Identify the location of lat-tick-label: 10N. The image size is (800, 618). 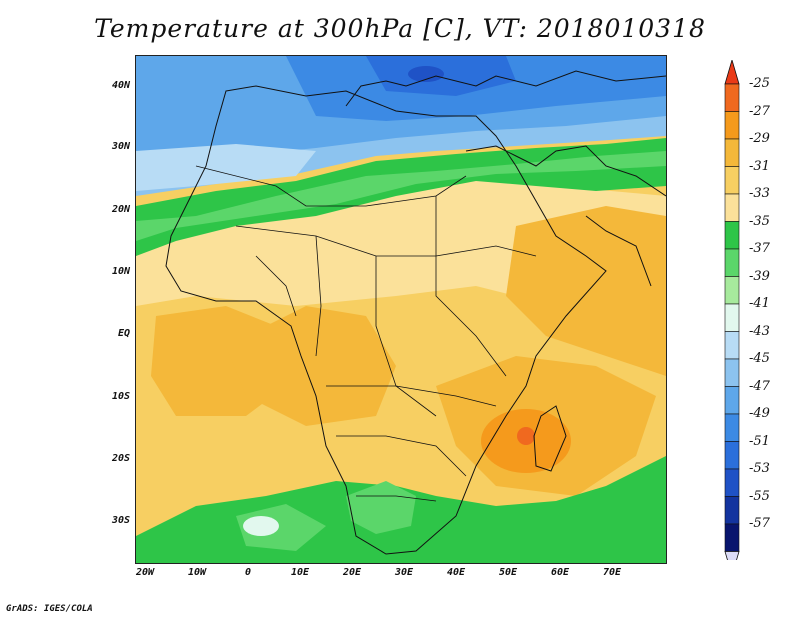
(120, 271).